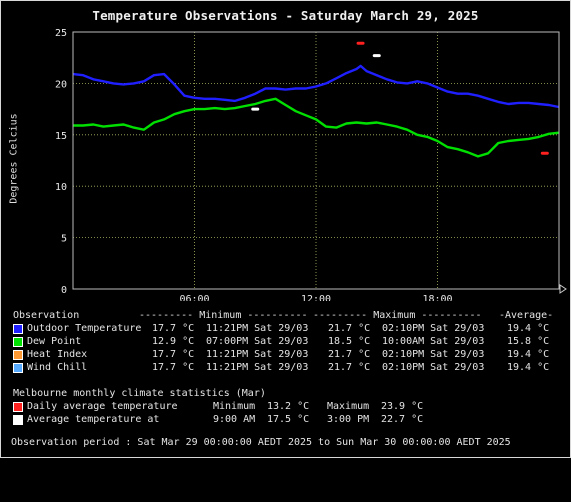  What do you see at coordinates (61, 187) in the screenshot?
I see `y-tick-label: 10` at bounding box center [61, 187].